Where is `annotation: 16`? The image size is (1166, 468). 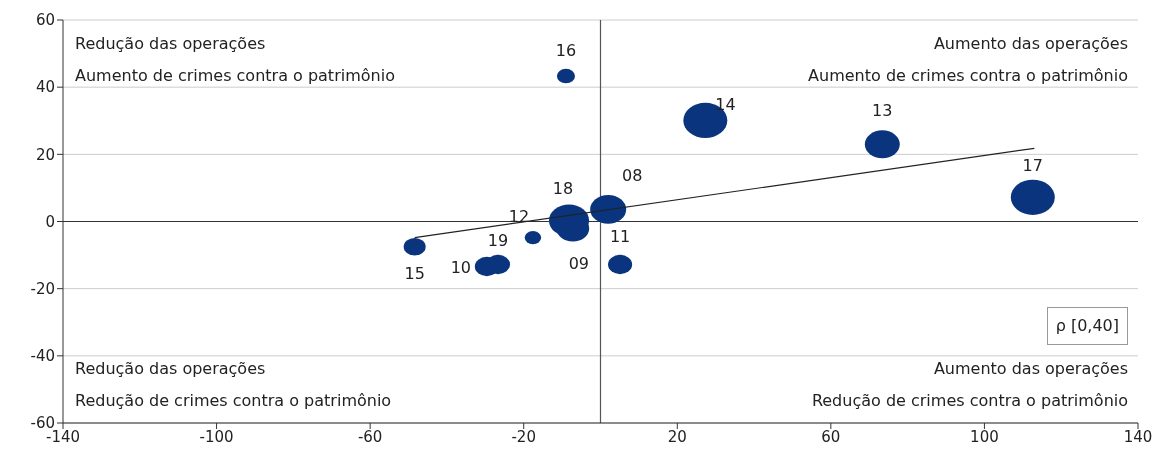 annotation: 16 is located at coordinates (566, 51).